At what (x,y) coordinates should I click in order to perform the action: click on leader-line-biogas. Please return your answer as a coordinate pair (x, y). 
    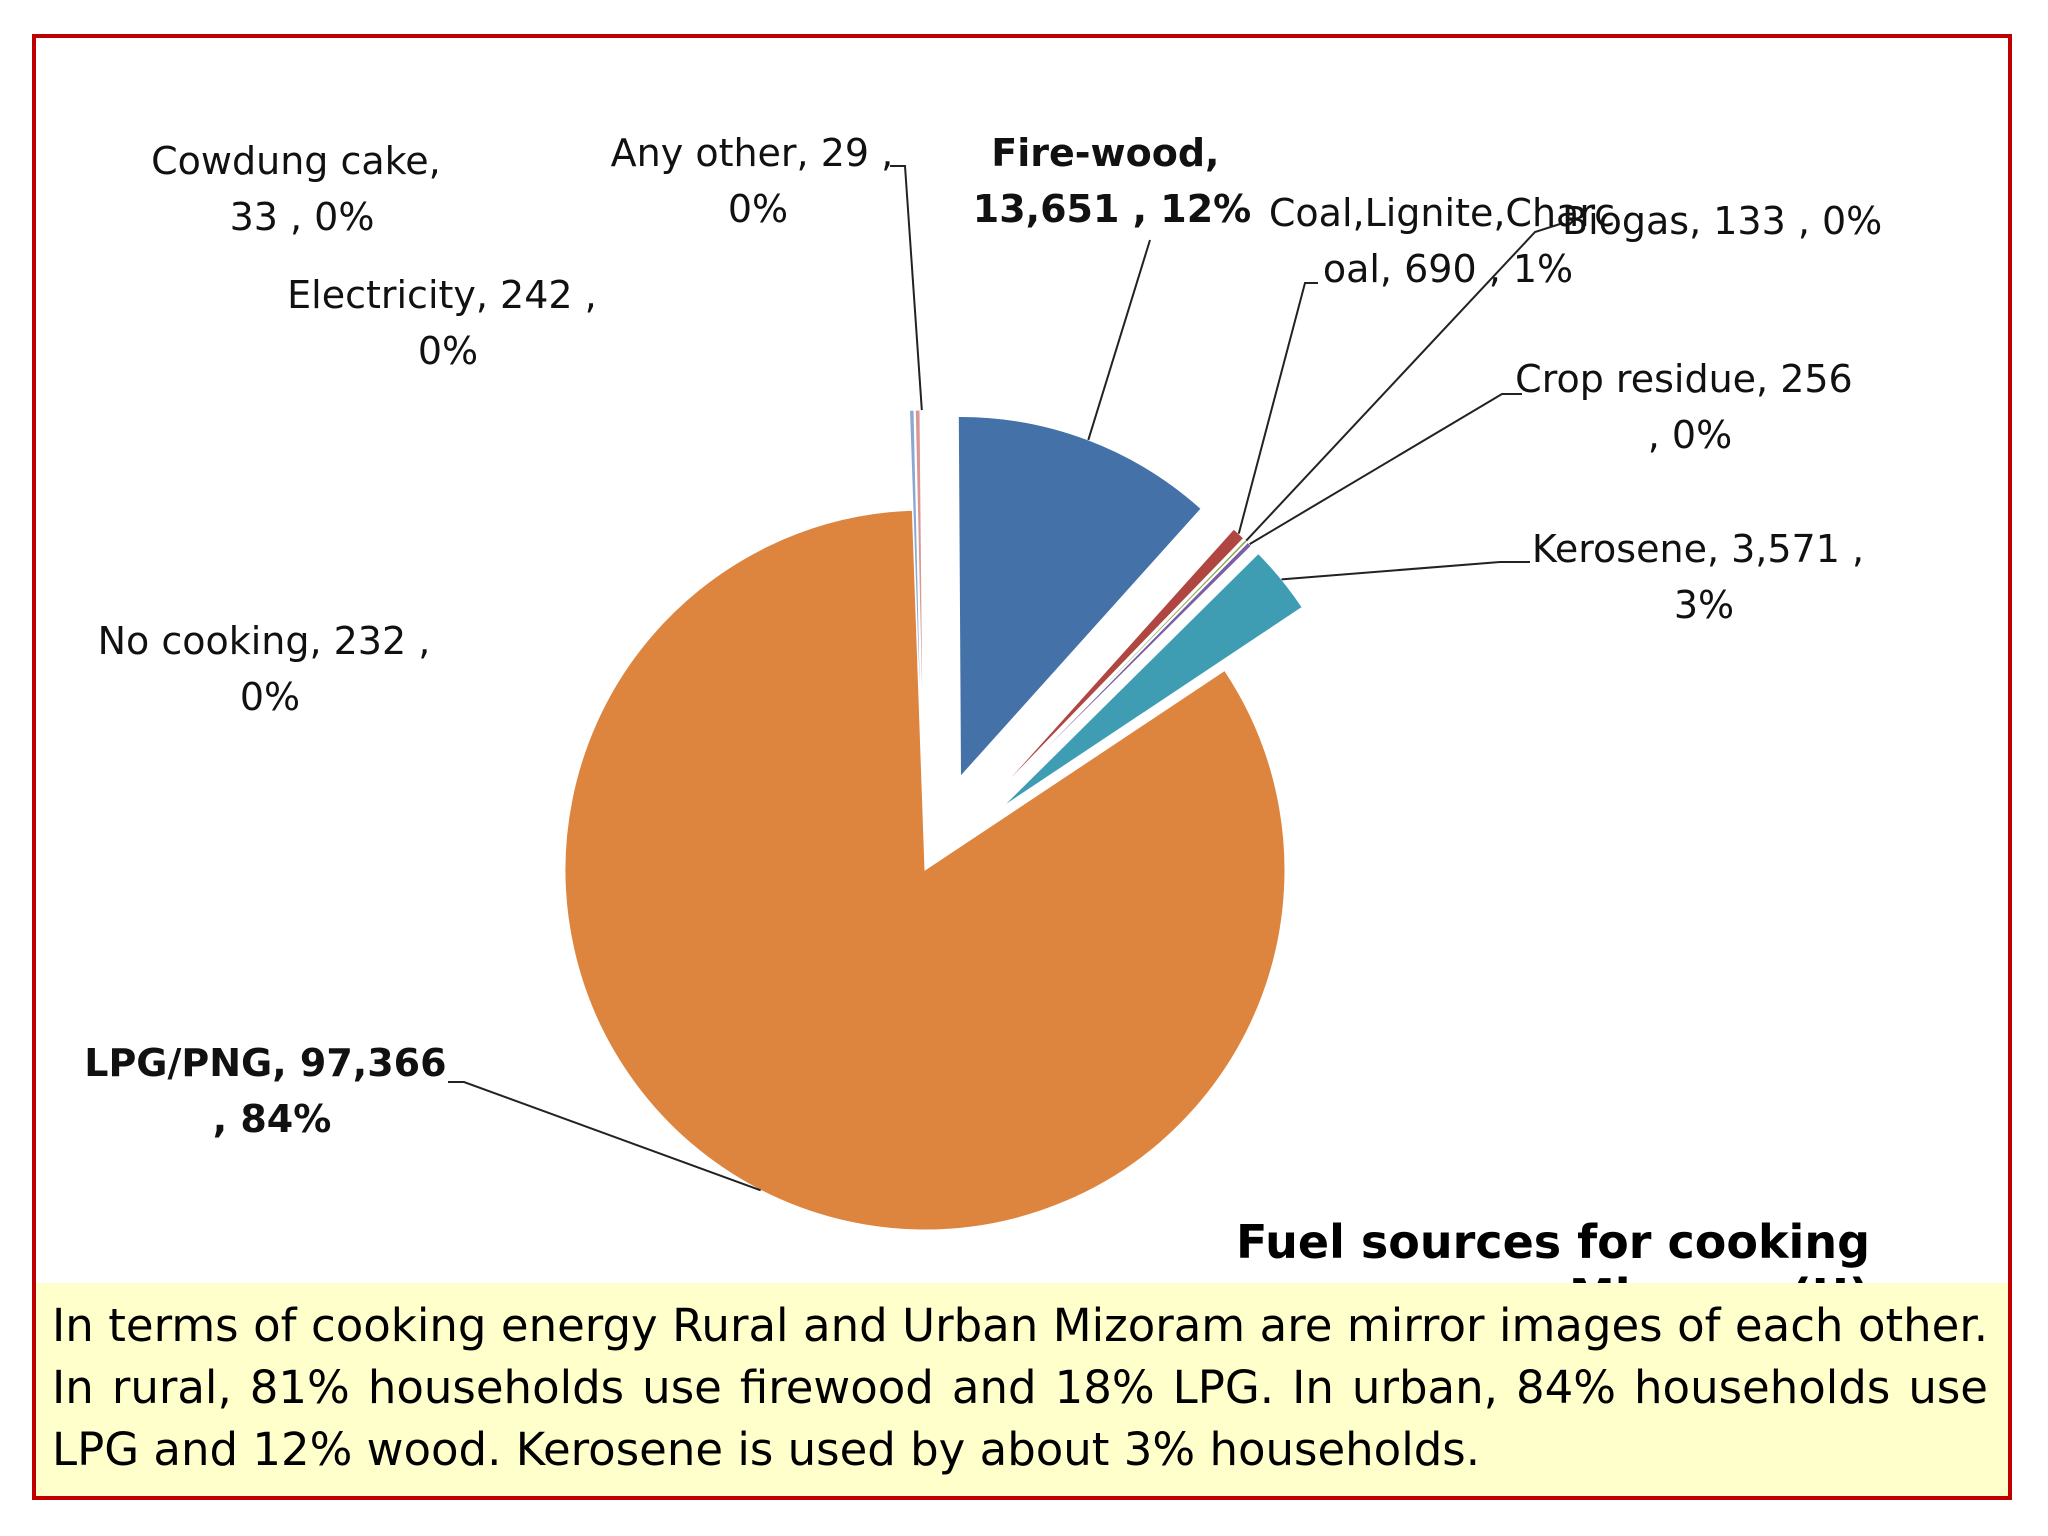
    Looking at the image, I should click on (1403, 382).